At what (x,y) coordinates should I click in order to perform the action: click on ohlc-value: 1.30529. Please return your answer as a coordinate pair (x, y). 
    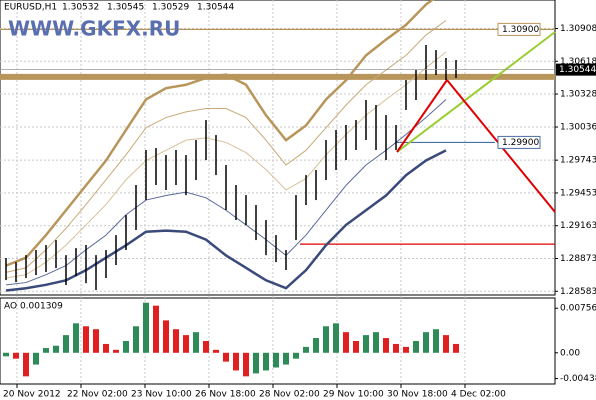
    Looking at the image, I should click on (170, 8).